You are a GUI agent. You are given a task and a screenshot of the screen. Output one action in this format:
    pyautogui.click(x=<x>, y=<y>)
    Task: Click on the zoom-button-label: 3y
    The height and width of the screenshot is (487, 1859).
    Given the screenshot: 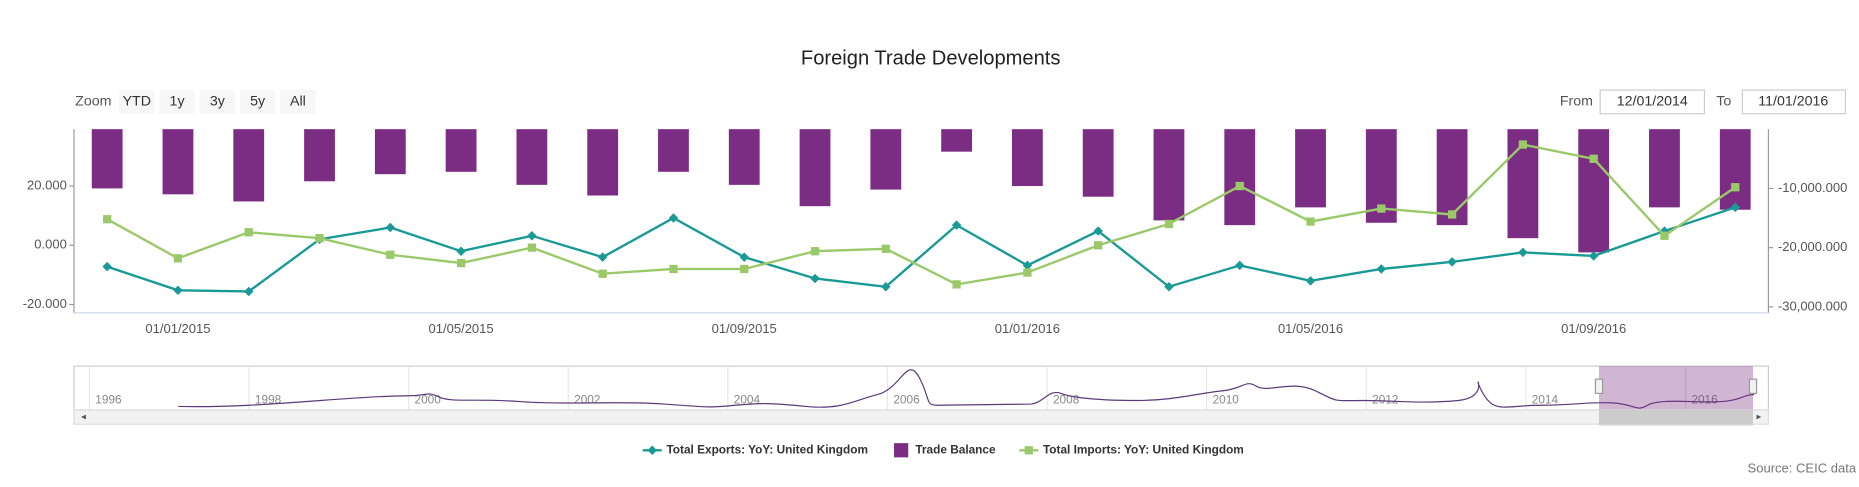 What is the action you would take?
    pyautogui.click(x=218, y=102)
    